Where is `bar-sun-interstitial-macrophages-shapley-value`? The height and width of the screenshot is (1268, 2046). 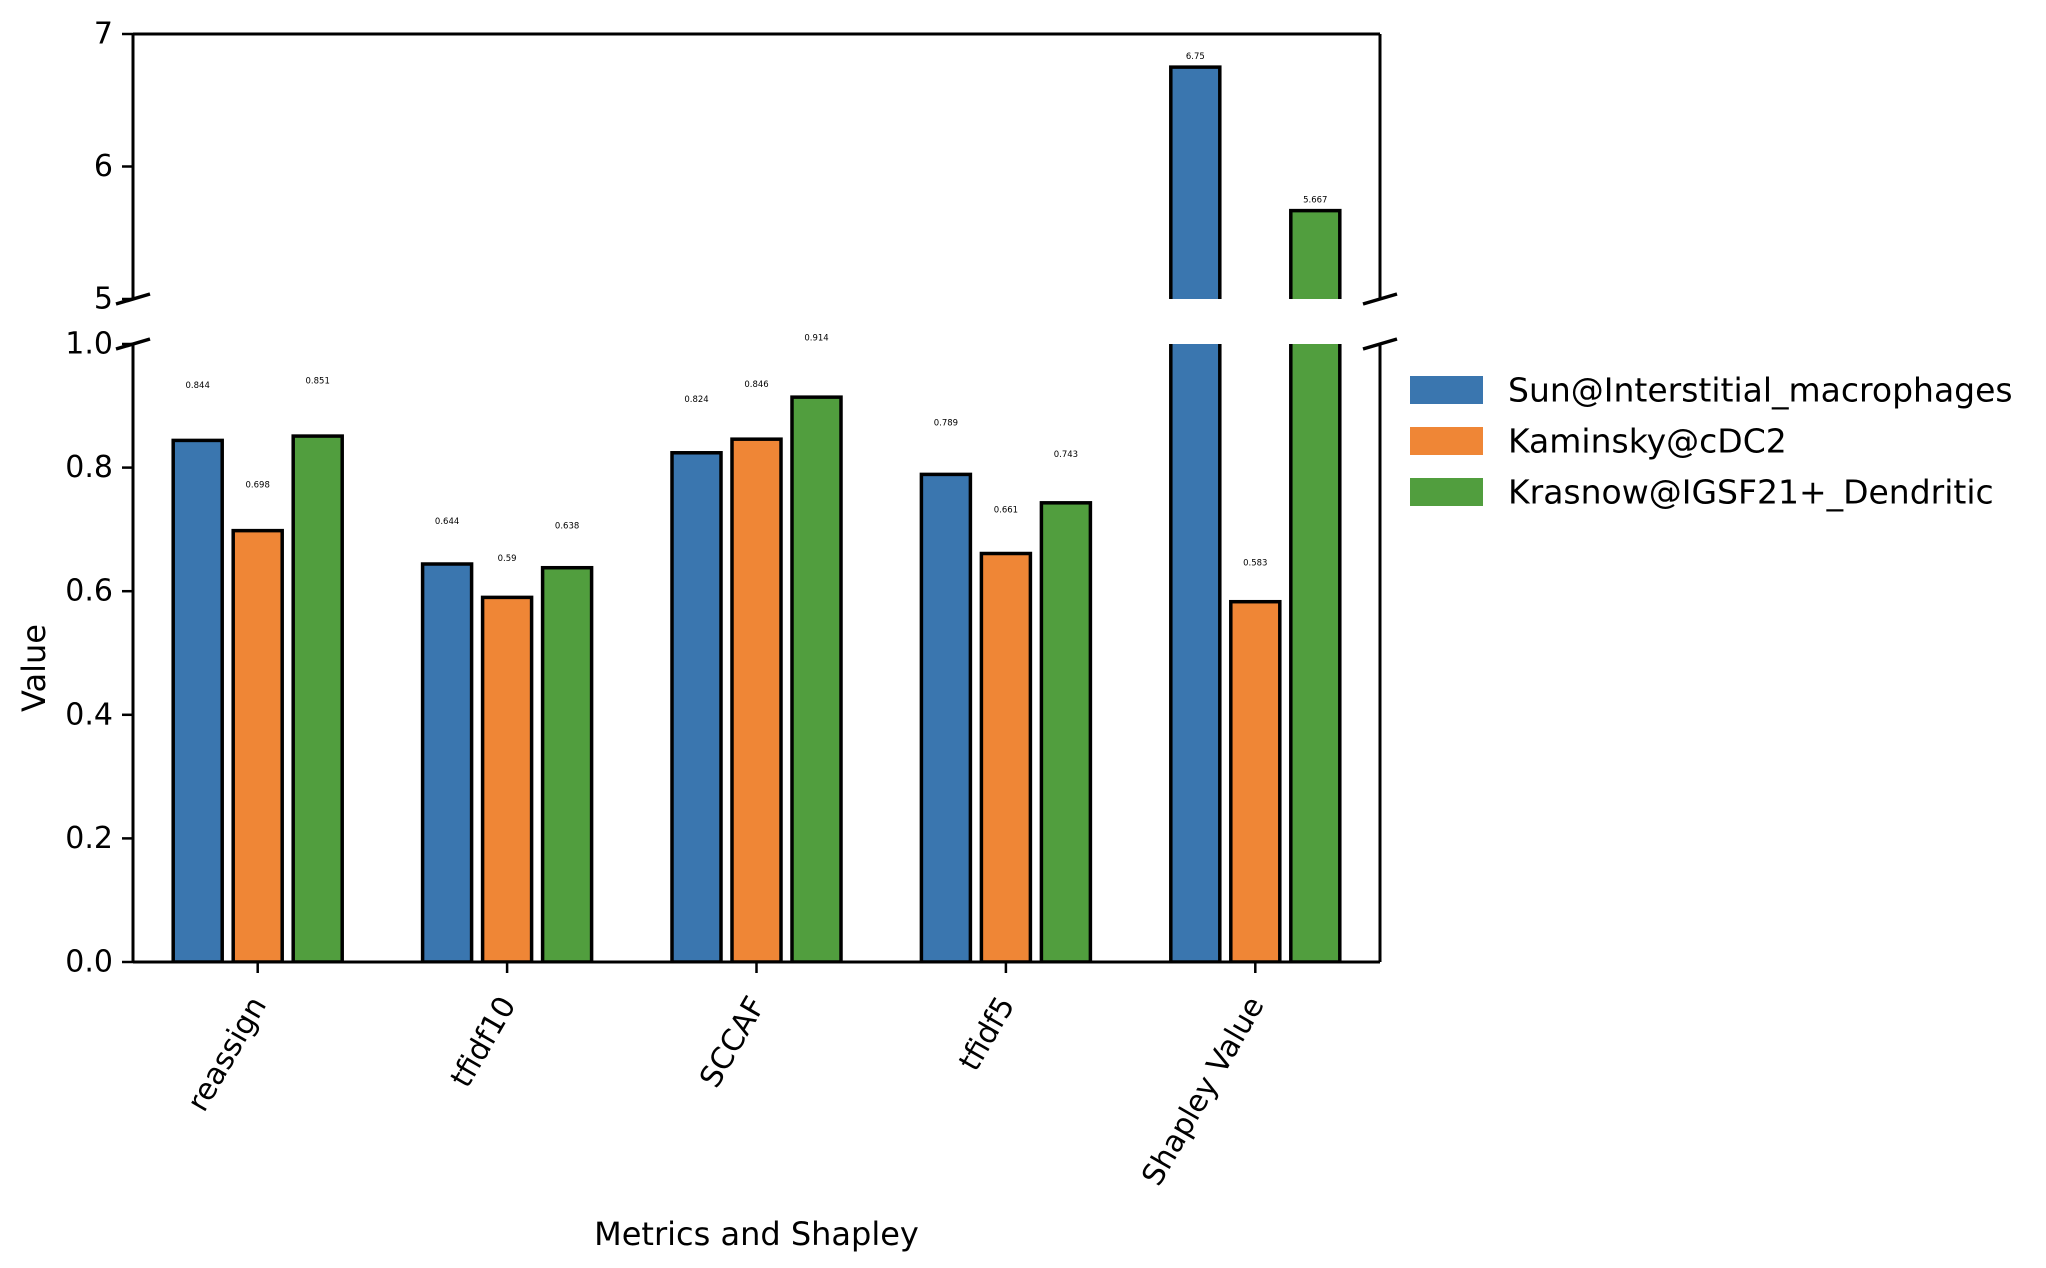
bar-sun-interstitial-macrophages-shapley-value is located at coordinates (1195, 653).